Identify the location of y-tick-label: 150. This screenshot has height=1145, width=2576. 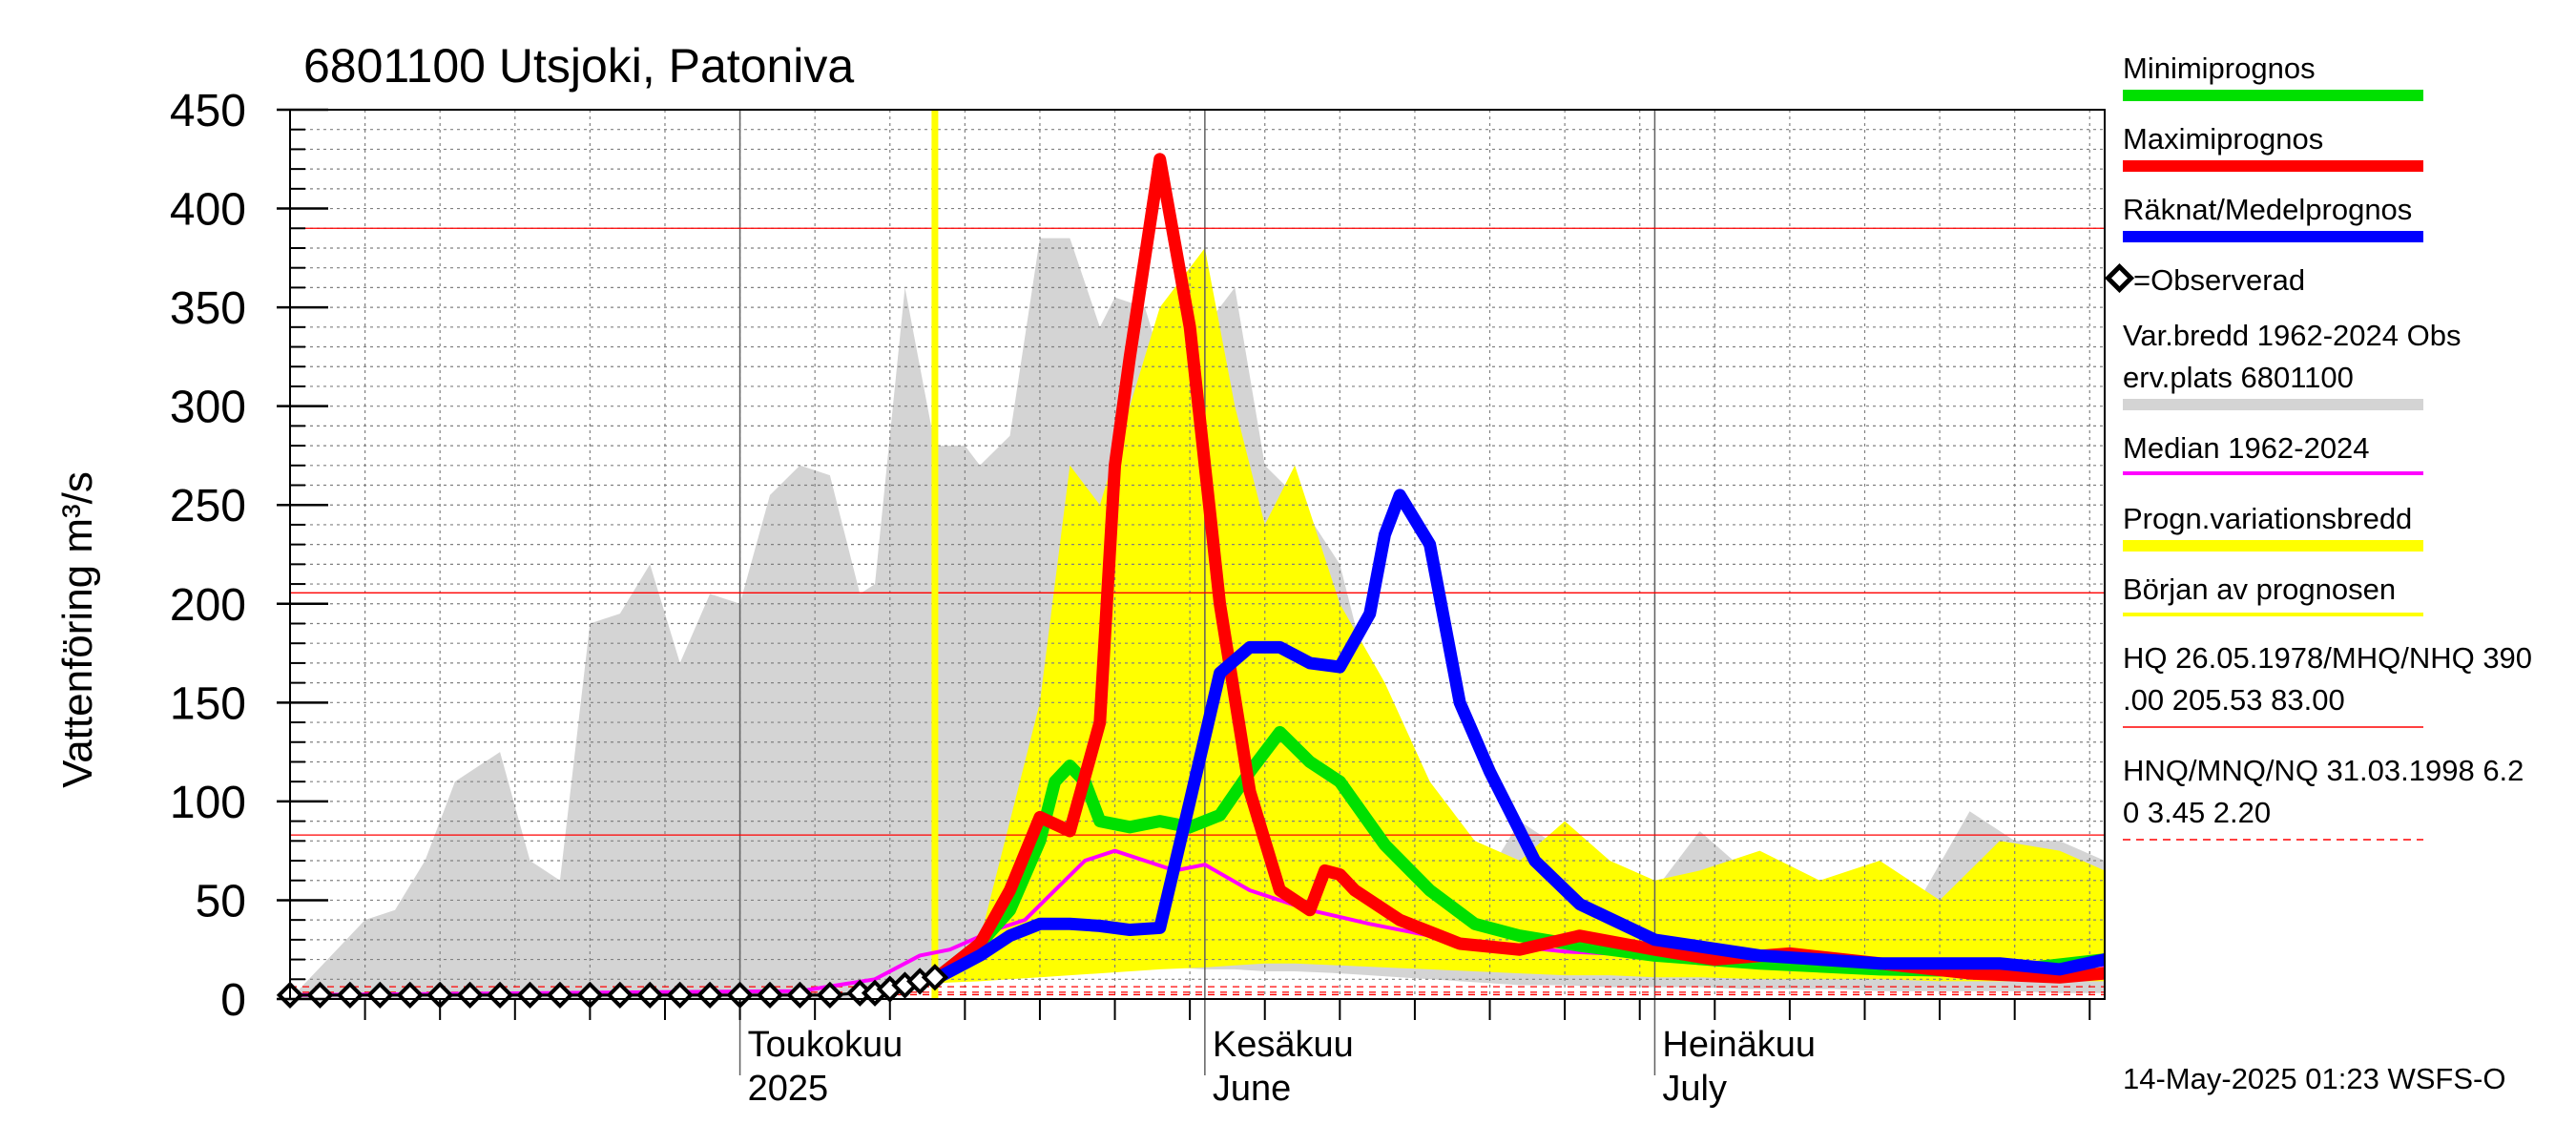
(208, 704).